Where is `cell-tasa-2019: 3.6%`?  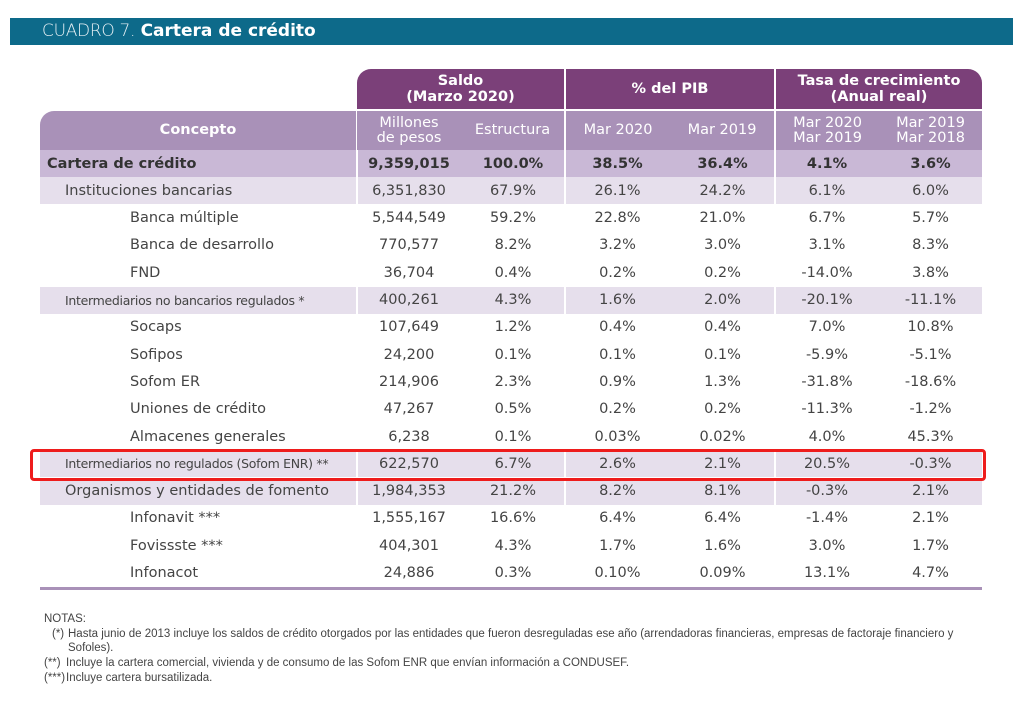 cell-tasa-2019: 3.6% is located at coordinates (930, 163).